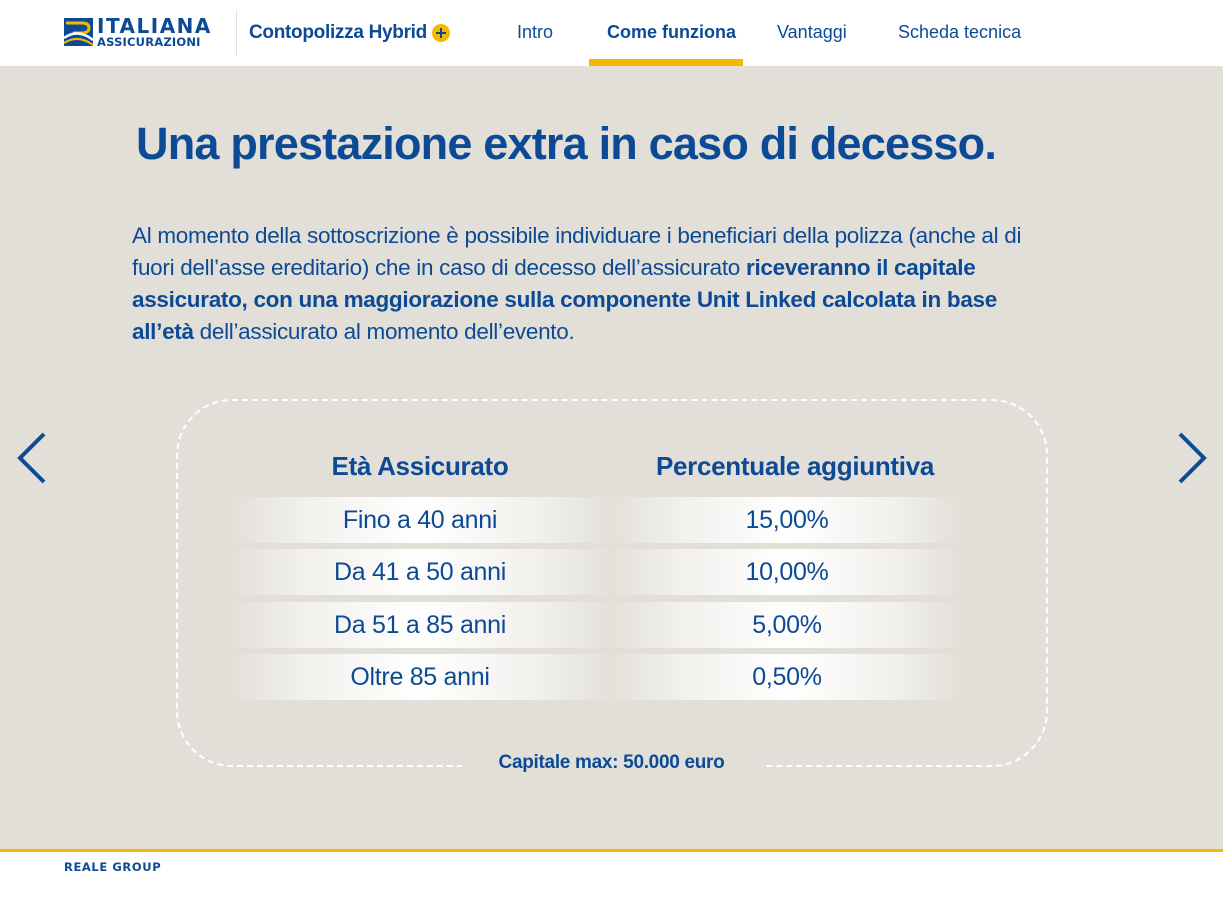 The width and height of the screenshot is (1223, 917). I want to click on table-caption: Capitale max: 50.000 euro, so click(611, 762).